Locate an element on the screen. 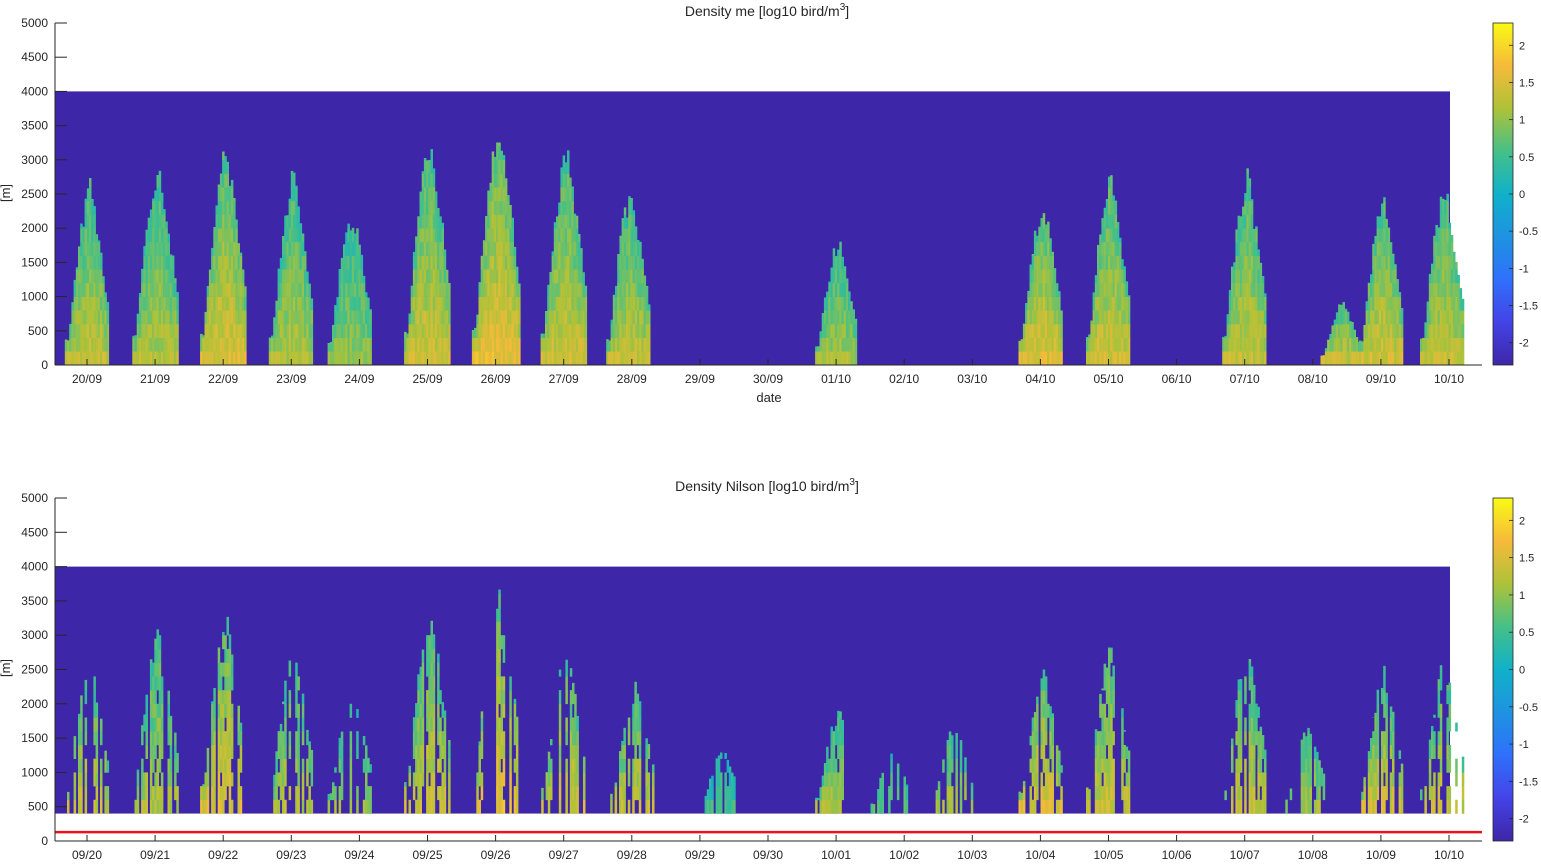  y-tick-label: 3000 is located at coordinates (34, 635).